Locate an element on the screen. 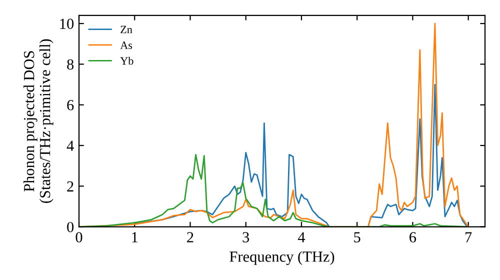 This screenshot has height=280, width=500. y-tick-label: 6 is located at coordinates (70, 105).